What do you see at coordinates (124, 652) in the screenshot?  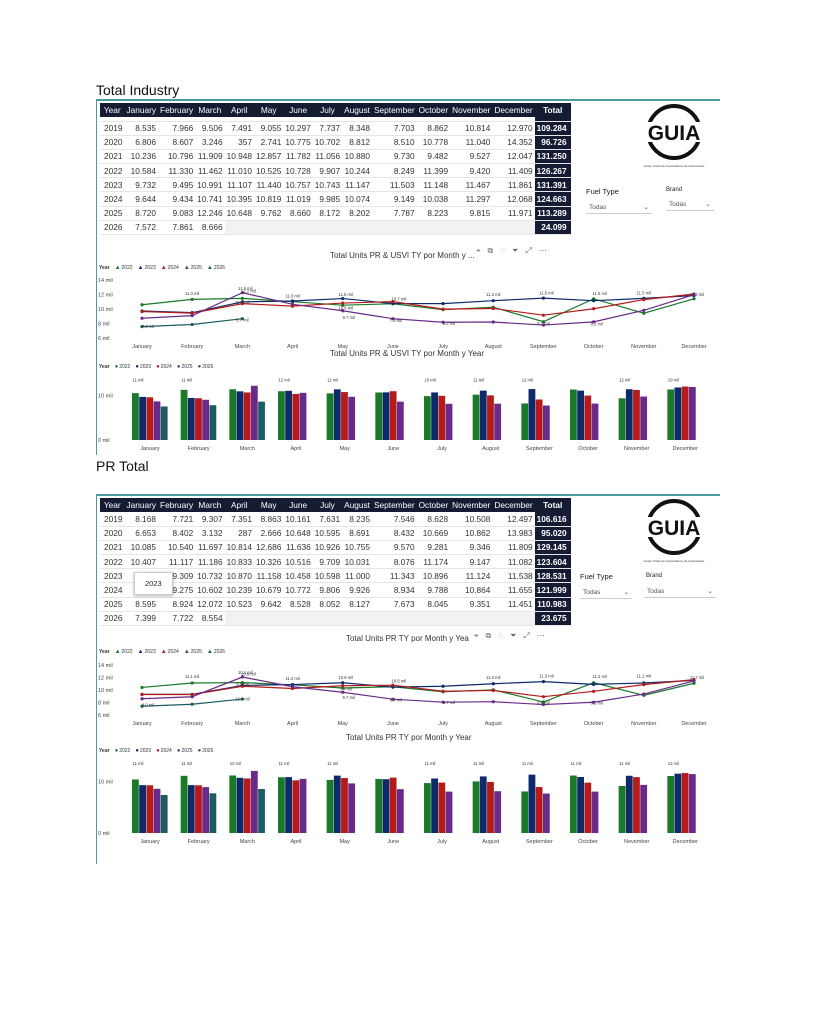 I see `legend-item-2022: ▲ 2022` at bounding box center [124, 652].